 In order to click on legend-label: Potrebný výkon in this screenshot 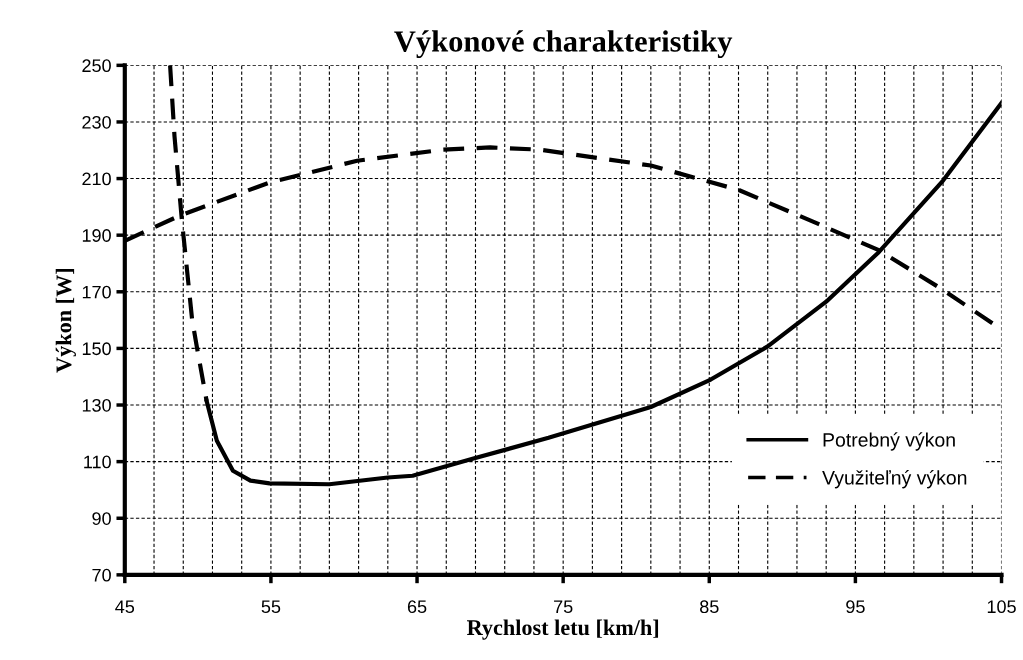, I will do `click(889, 441)`.